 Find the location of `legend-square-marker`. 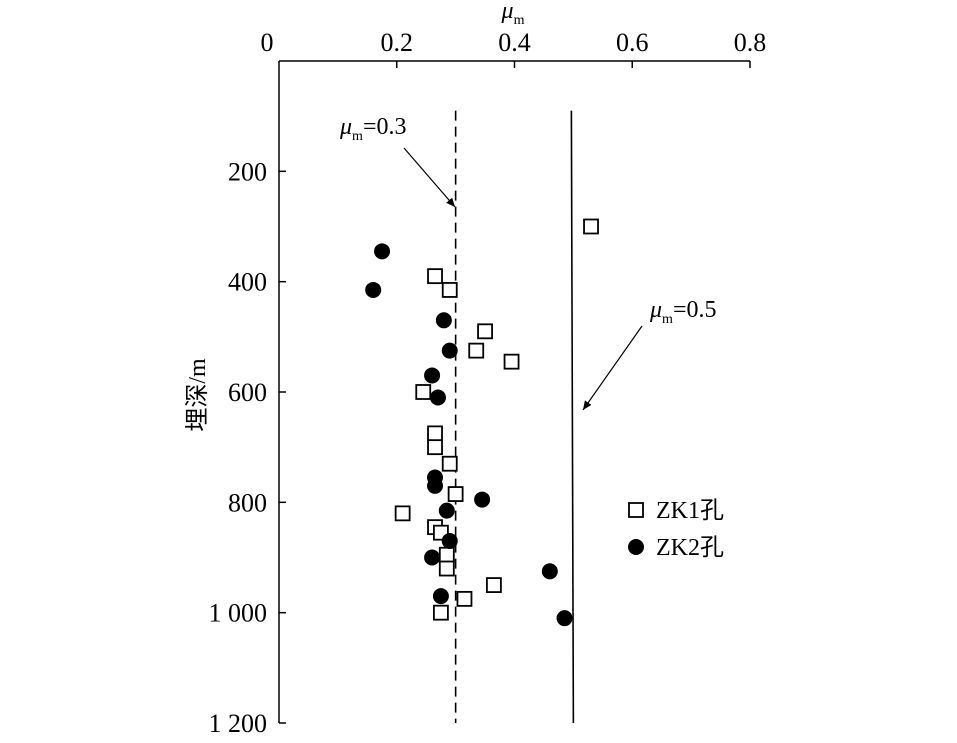

legend-square-marker is located at coordinates (636, 510).